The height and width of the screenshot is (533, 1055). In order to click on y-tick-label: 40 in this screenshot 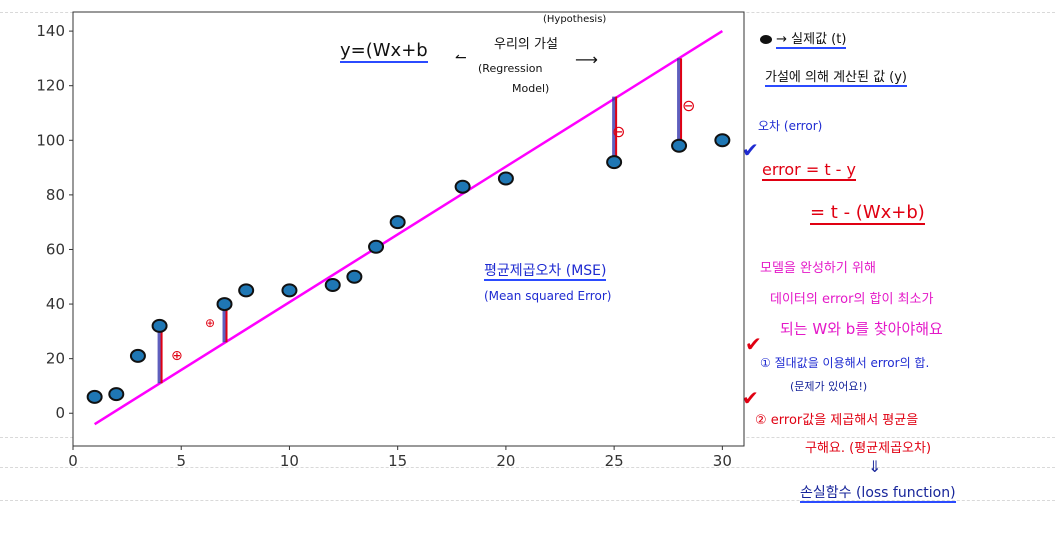, I will do `click(55, 304)`.